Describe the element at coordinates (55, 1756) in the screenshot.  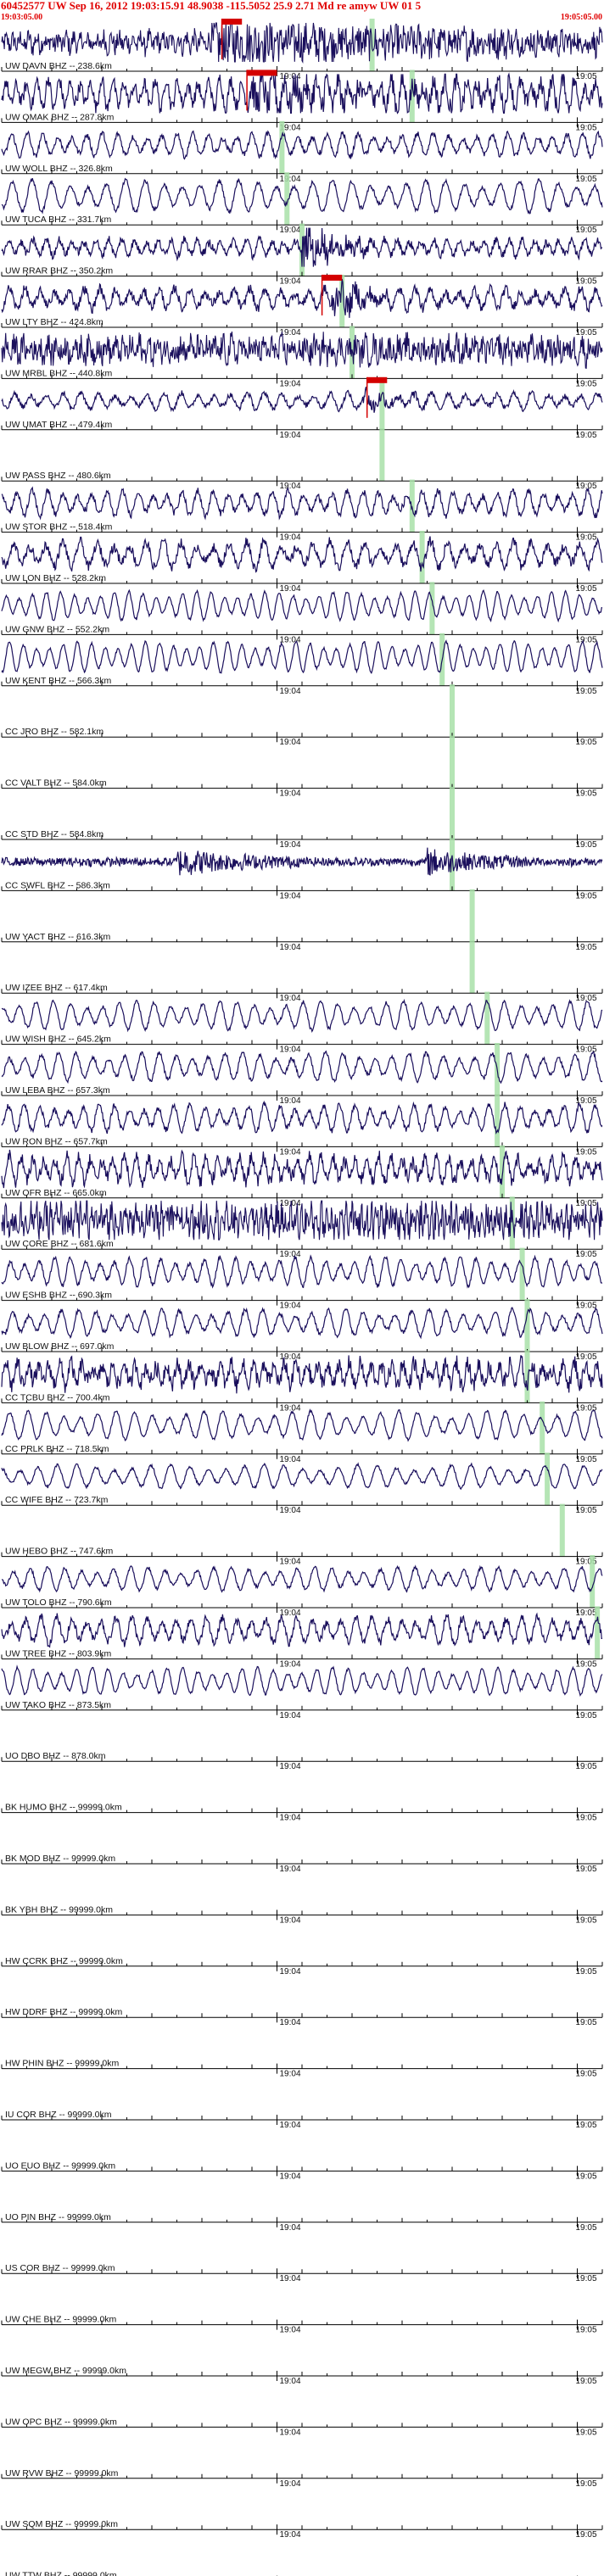
I see `station-label: UO DBO BHZ -- 878.0km` at that location.